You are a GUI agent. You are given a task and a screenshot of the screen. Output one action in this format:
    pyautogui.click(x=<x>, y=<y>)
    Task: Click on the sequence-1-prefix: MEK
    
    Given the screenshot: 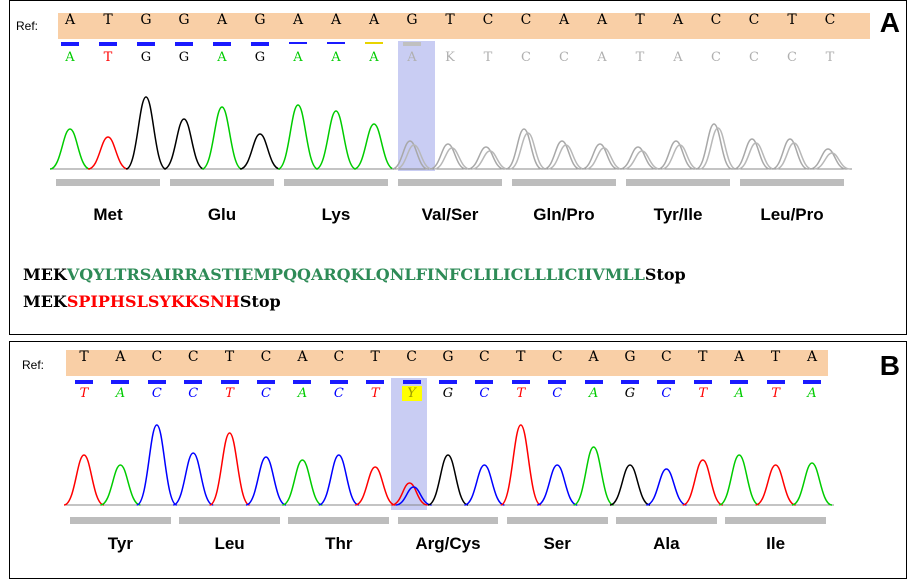 What is the action you would take?
    pyautogui.click(x=45, y=274)
    